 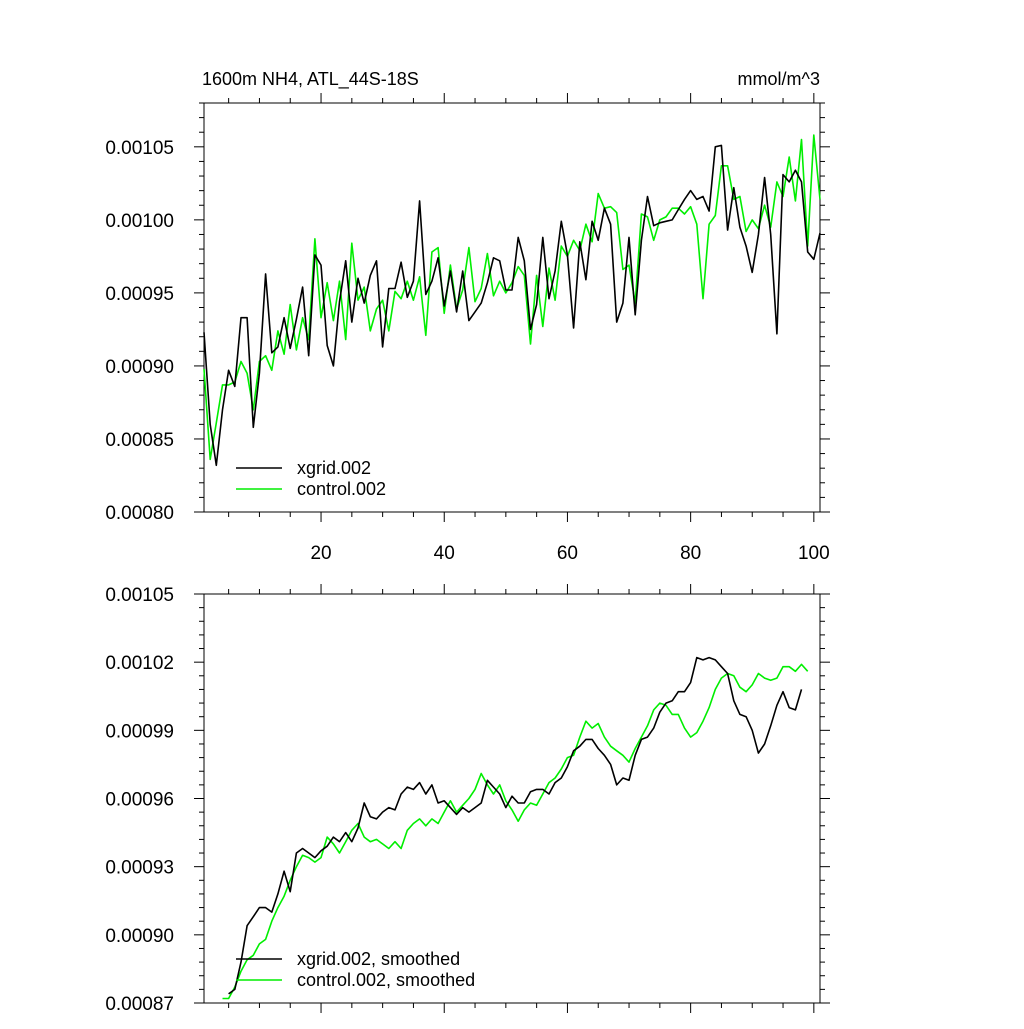 I want to click on legend-label: control.002, so click(x=341, y=489).